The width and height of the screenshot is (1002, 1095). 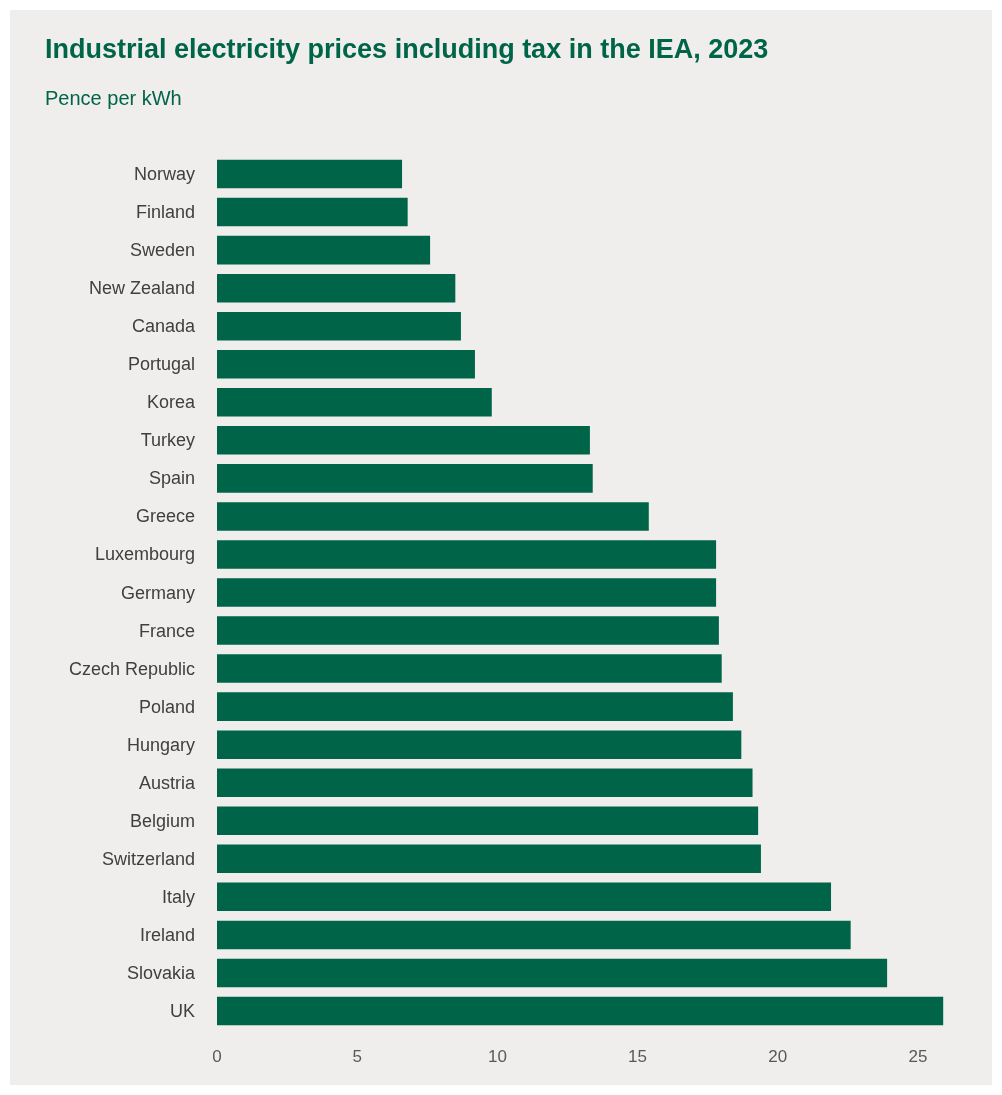 What do you see at coordinates (778, 1056) in the screenshot?
I see `x-tick-label: 20` at bounding box center [778, 1056].